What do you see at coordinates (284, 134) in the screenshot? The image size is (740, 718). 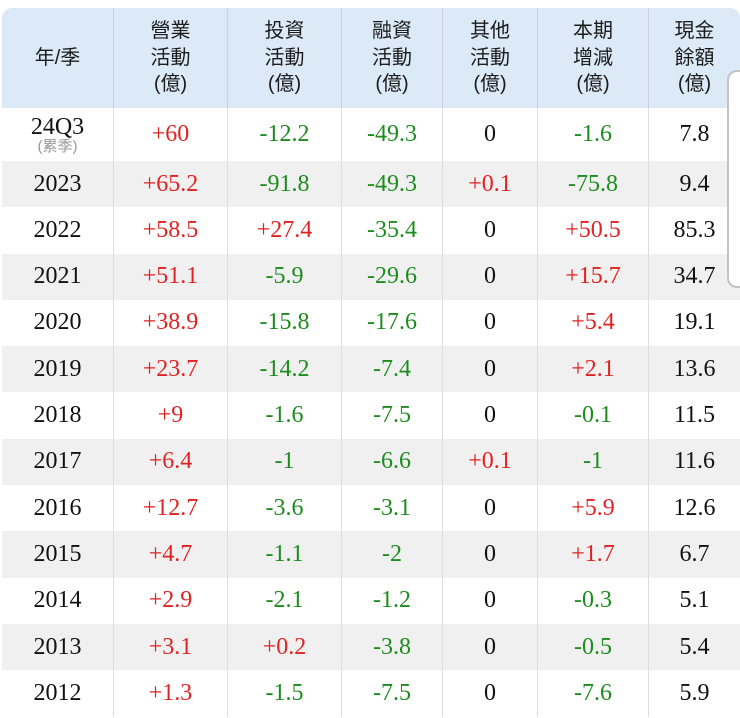 I see `value-cell-investing: -12.2` at bounding box center [284, 134].